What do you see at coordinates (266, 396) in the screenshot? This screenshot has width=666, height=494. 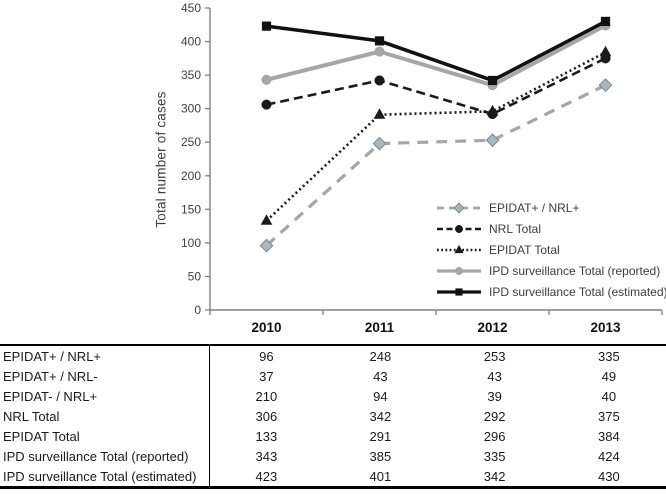 I see `table-cell: 210` at bounding box center [266, 396].